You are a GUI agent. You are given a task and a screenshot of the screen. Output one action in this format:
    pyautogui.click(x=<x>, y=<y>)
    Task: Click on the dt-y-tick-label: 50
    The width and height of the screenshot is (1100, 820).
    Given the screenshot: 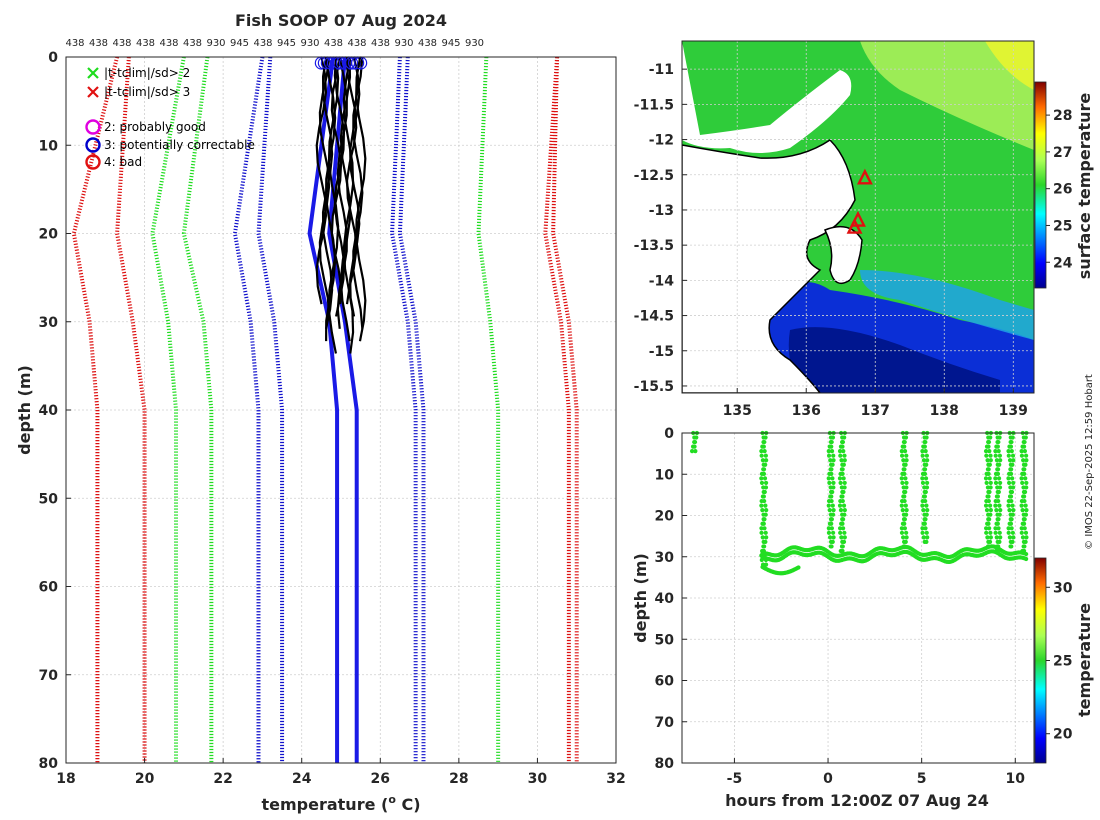 What is the action you would take?
    pyautogui.click(x=665, y=640)
    